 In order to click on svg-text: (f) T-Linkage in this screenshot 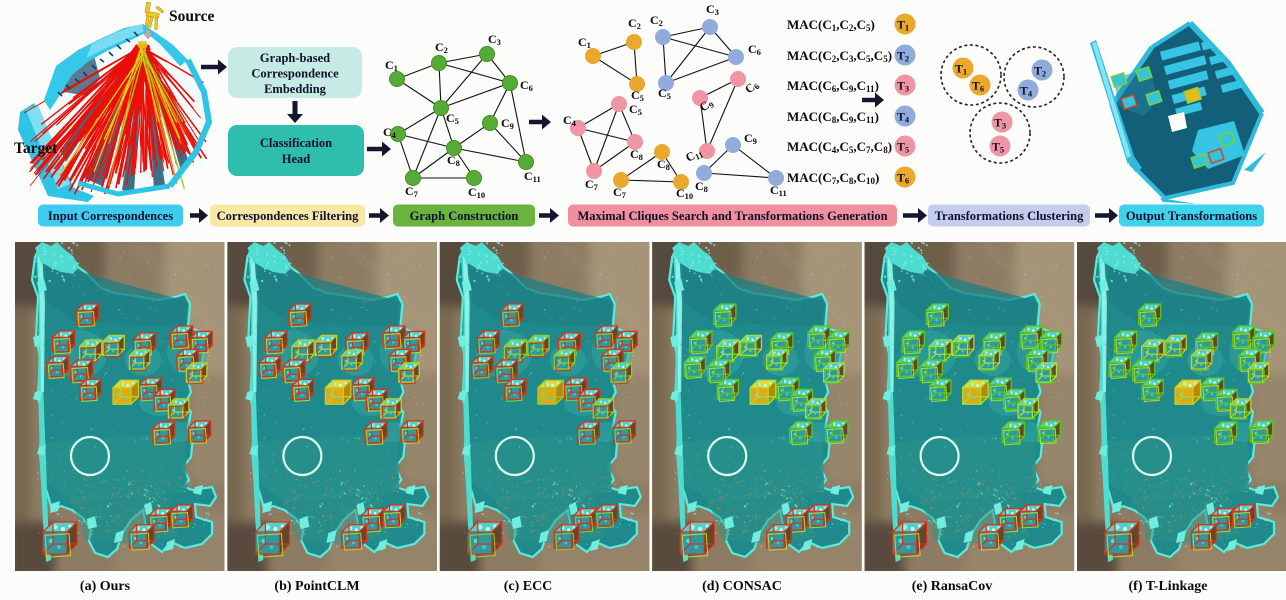, I will do `click(1168, 586)`.